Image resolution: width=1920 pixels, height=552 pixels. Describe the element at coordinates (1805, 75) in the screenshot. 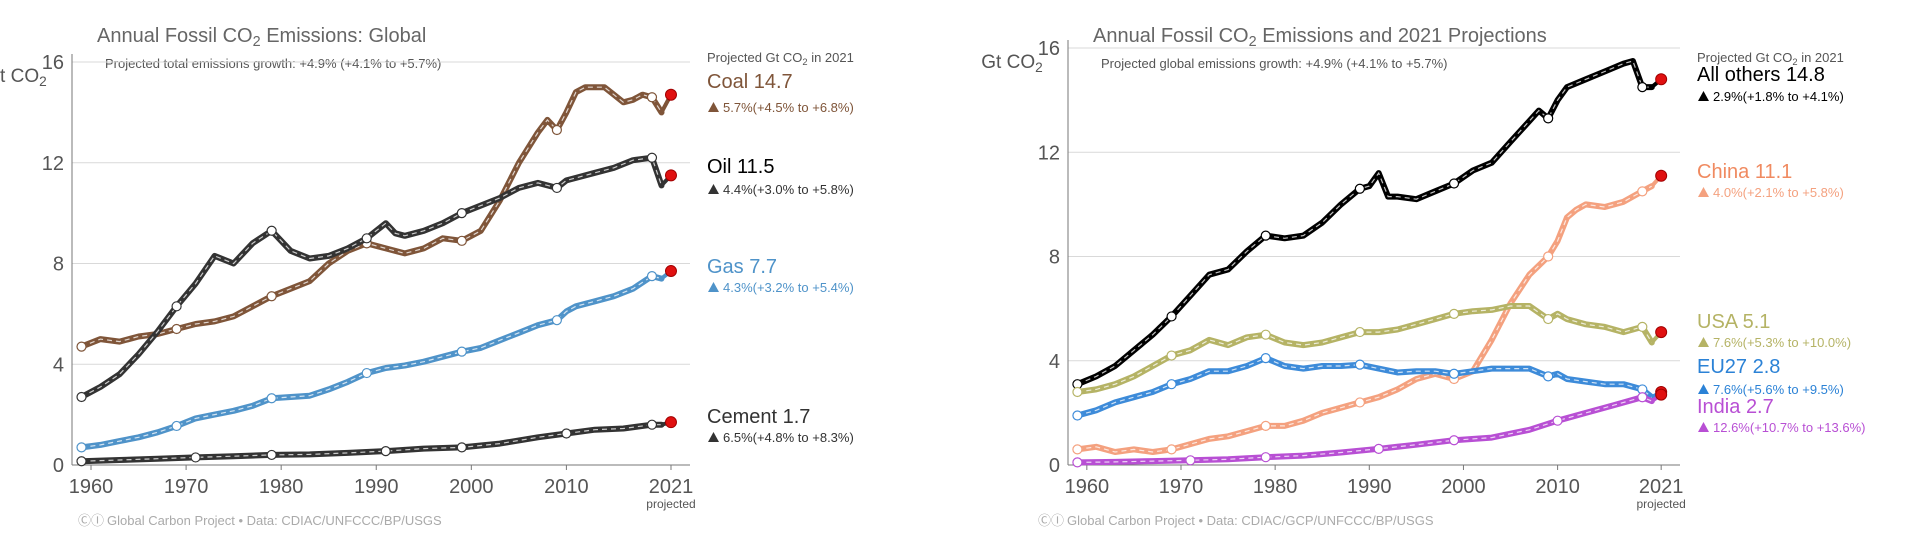

I see `series-value: 14.8` at that location.